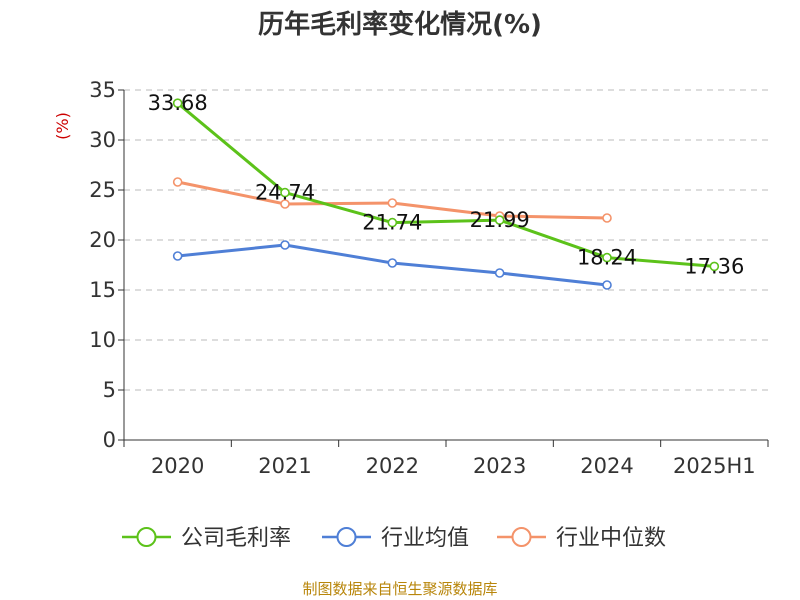 The width and height of the screenshot is (800, 600). I want to click on data-label: 21.99, so click(500, 220).